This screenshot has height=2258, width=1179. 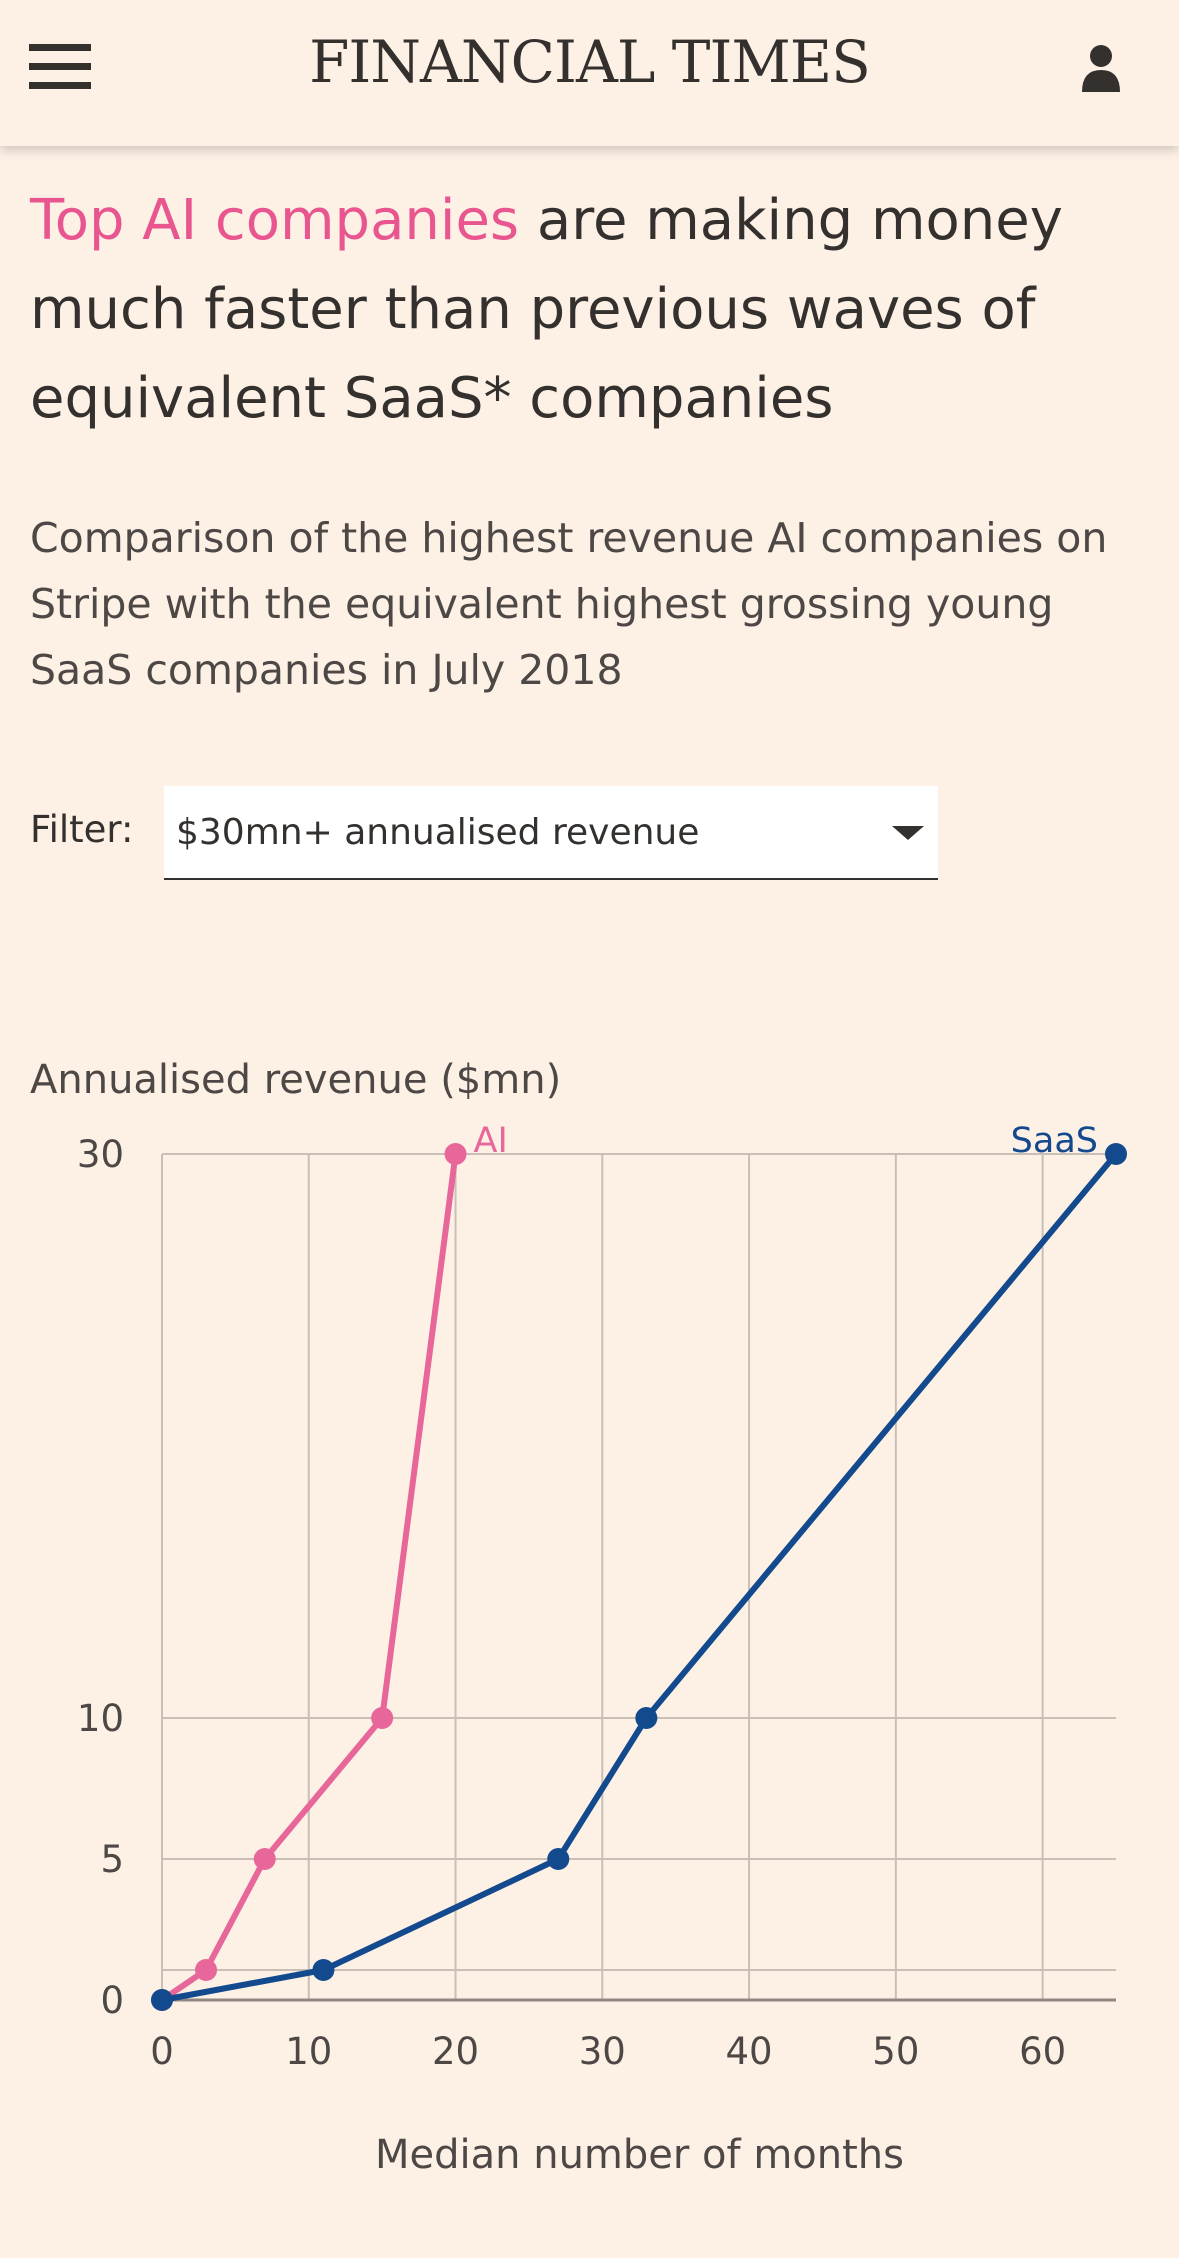 What do you see at coordinates (1042, 2051) in the screenshot?
I see `x-tick-label: 60` at bounding box center [1042, 2051].